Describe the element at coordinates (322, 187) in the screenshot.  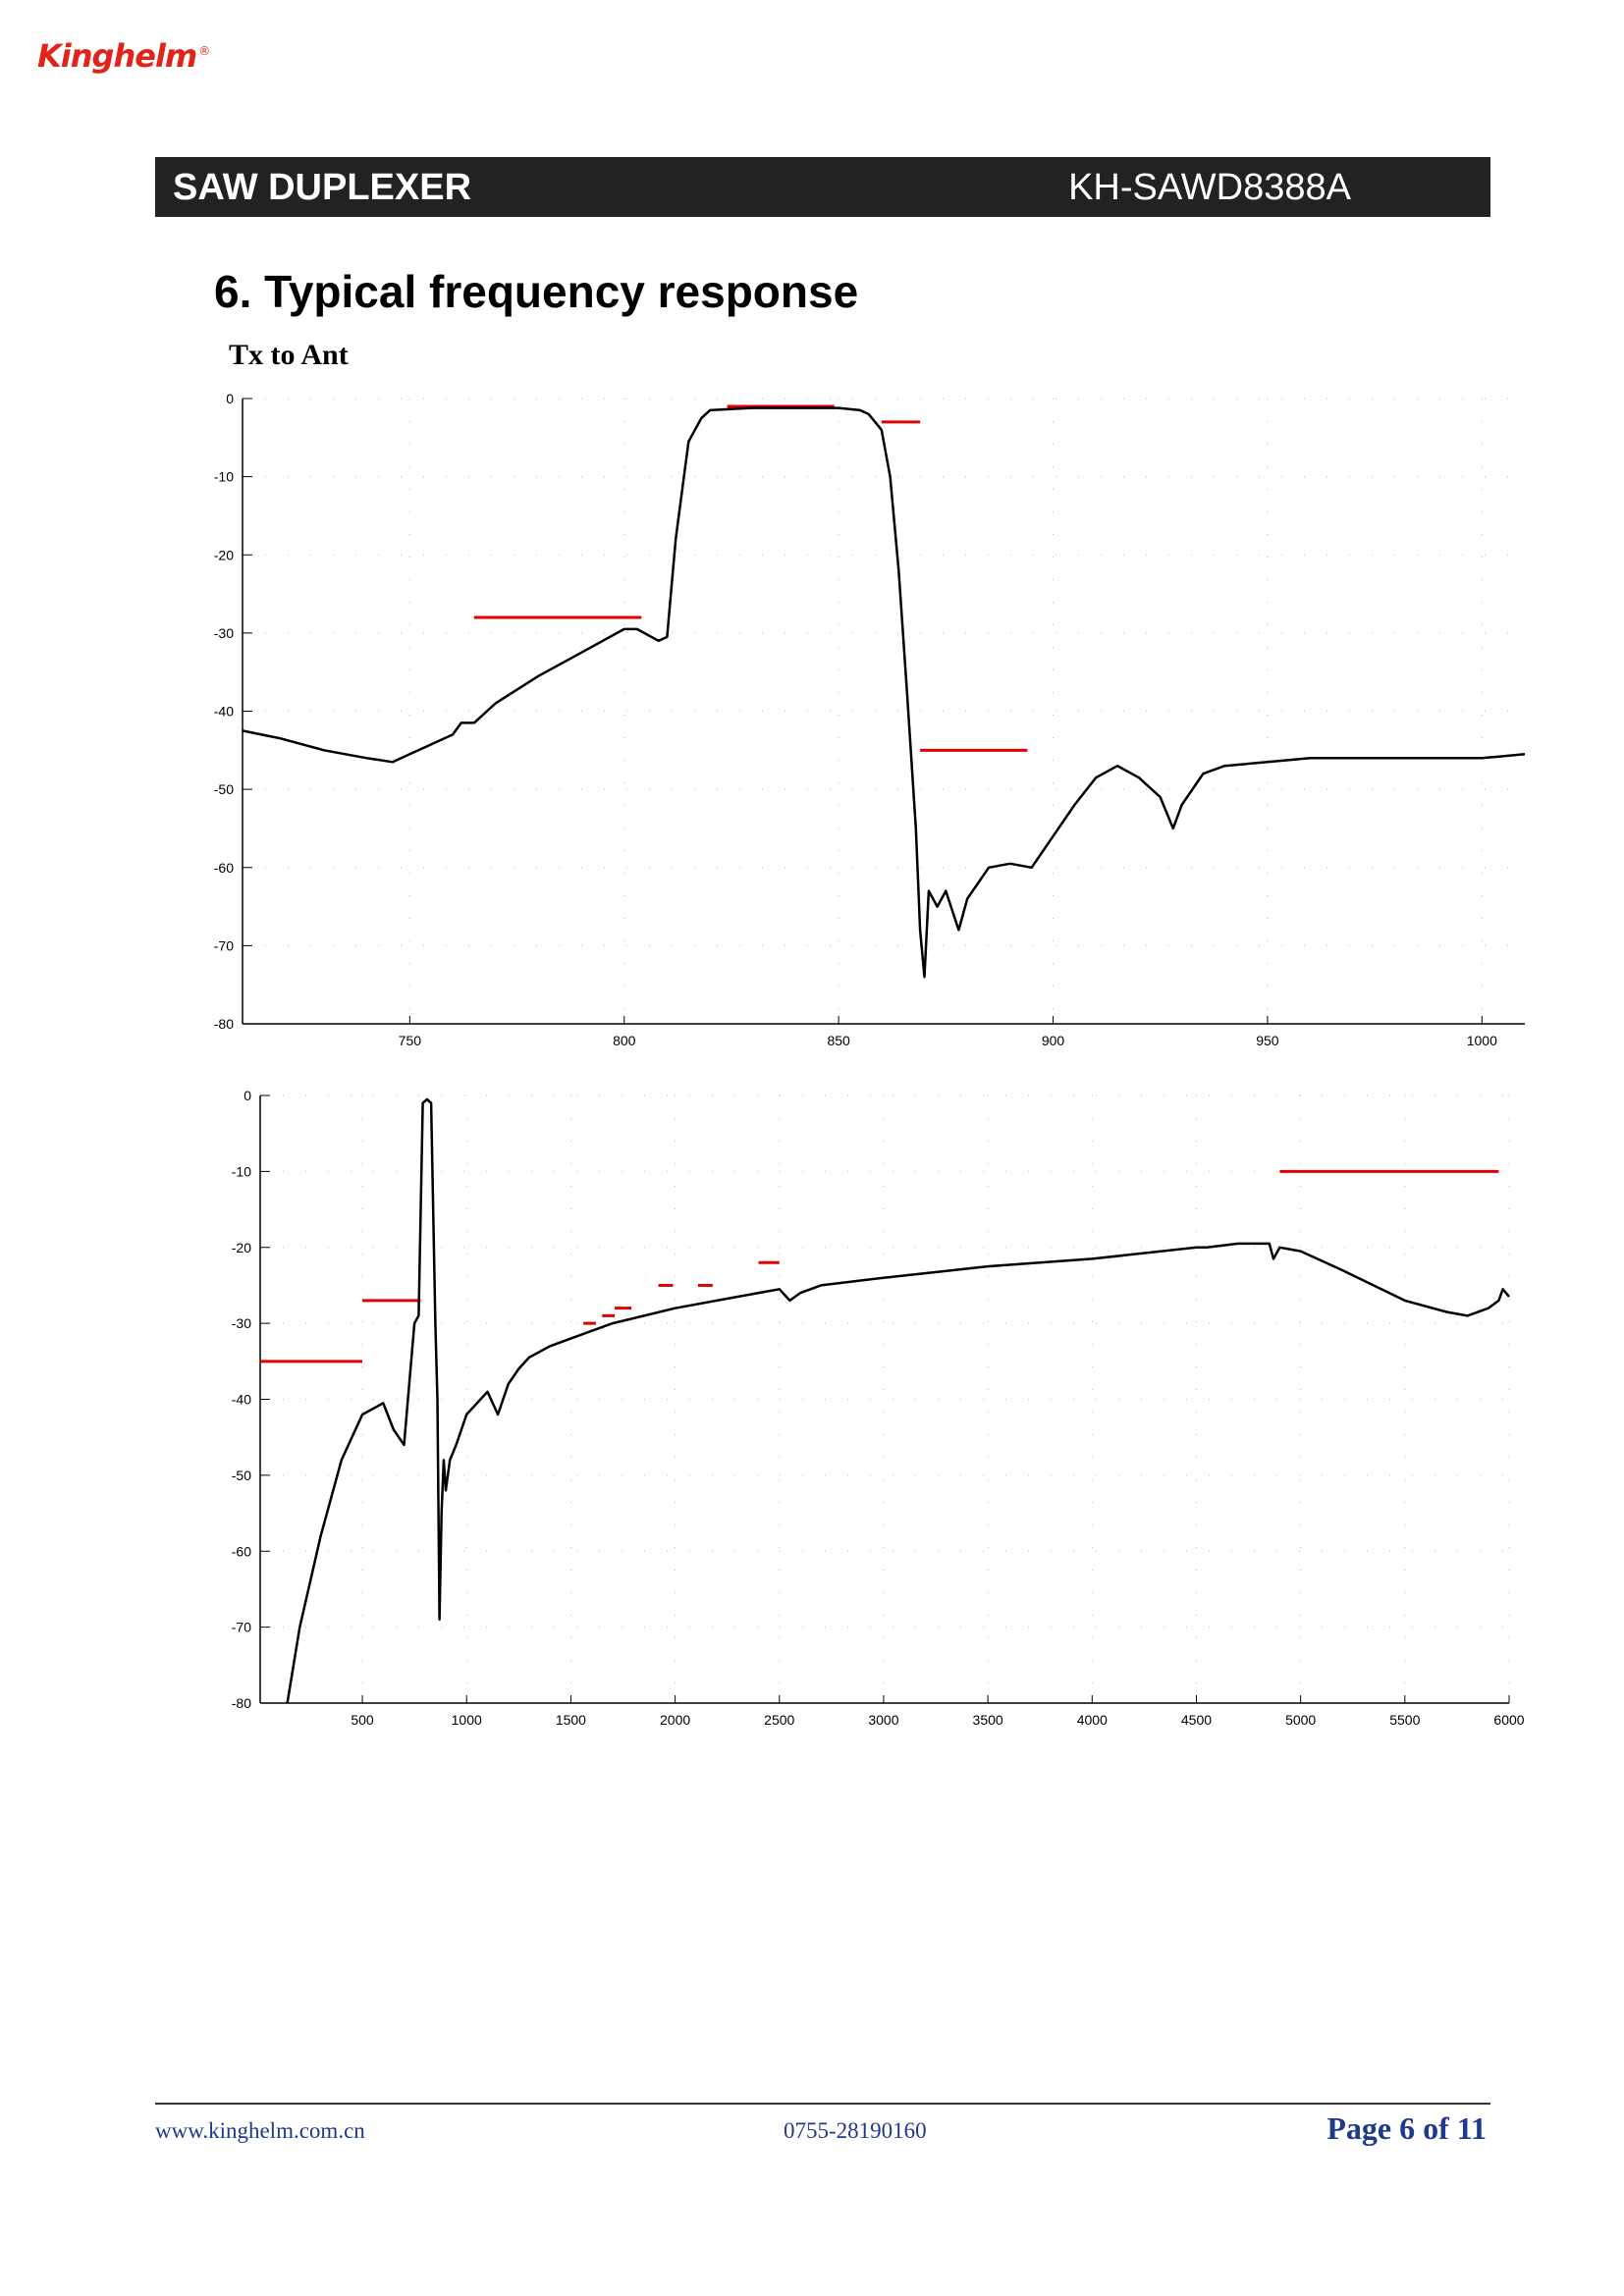
I see `product-type: SAW DUPLEXER` at that location.